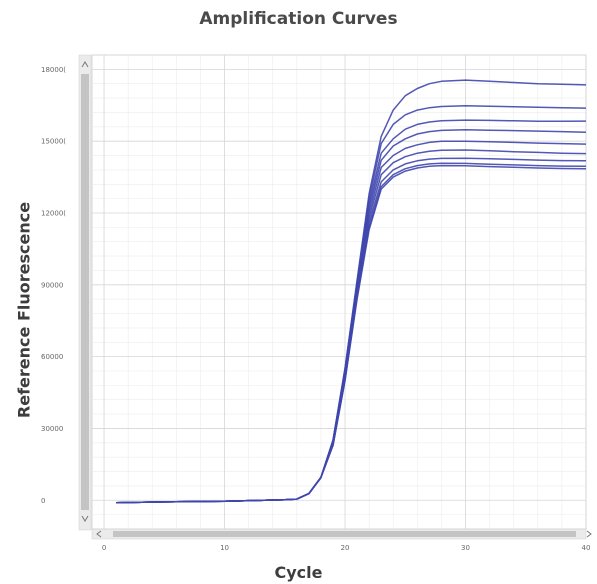 The width and height of the screenshot is (597, 584). Describe the element at coordinates (298, 572) in the screenshot. I see `x-axis-label: Cycle` at that location.